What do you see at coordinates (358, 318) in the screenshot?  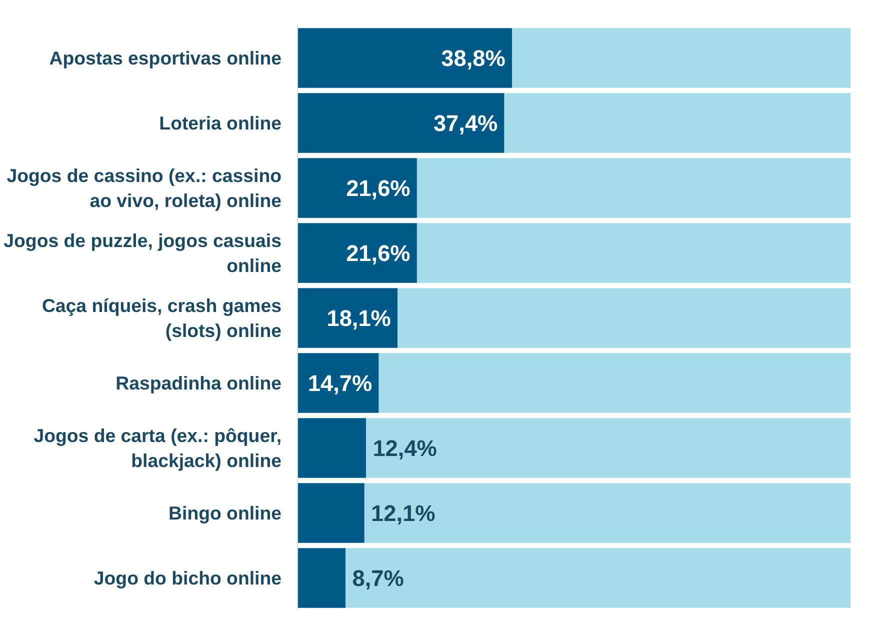 I see `data-label: 18,1%` at bounding box center [358, 318].